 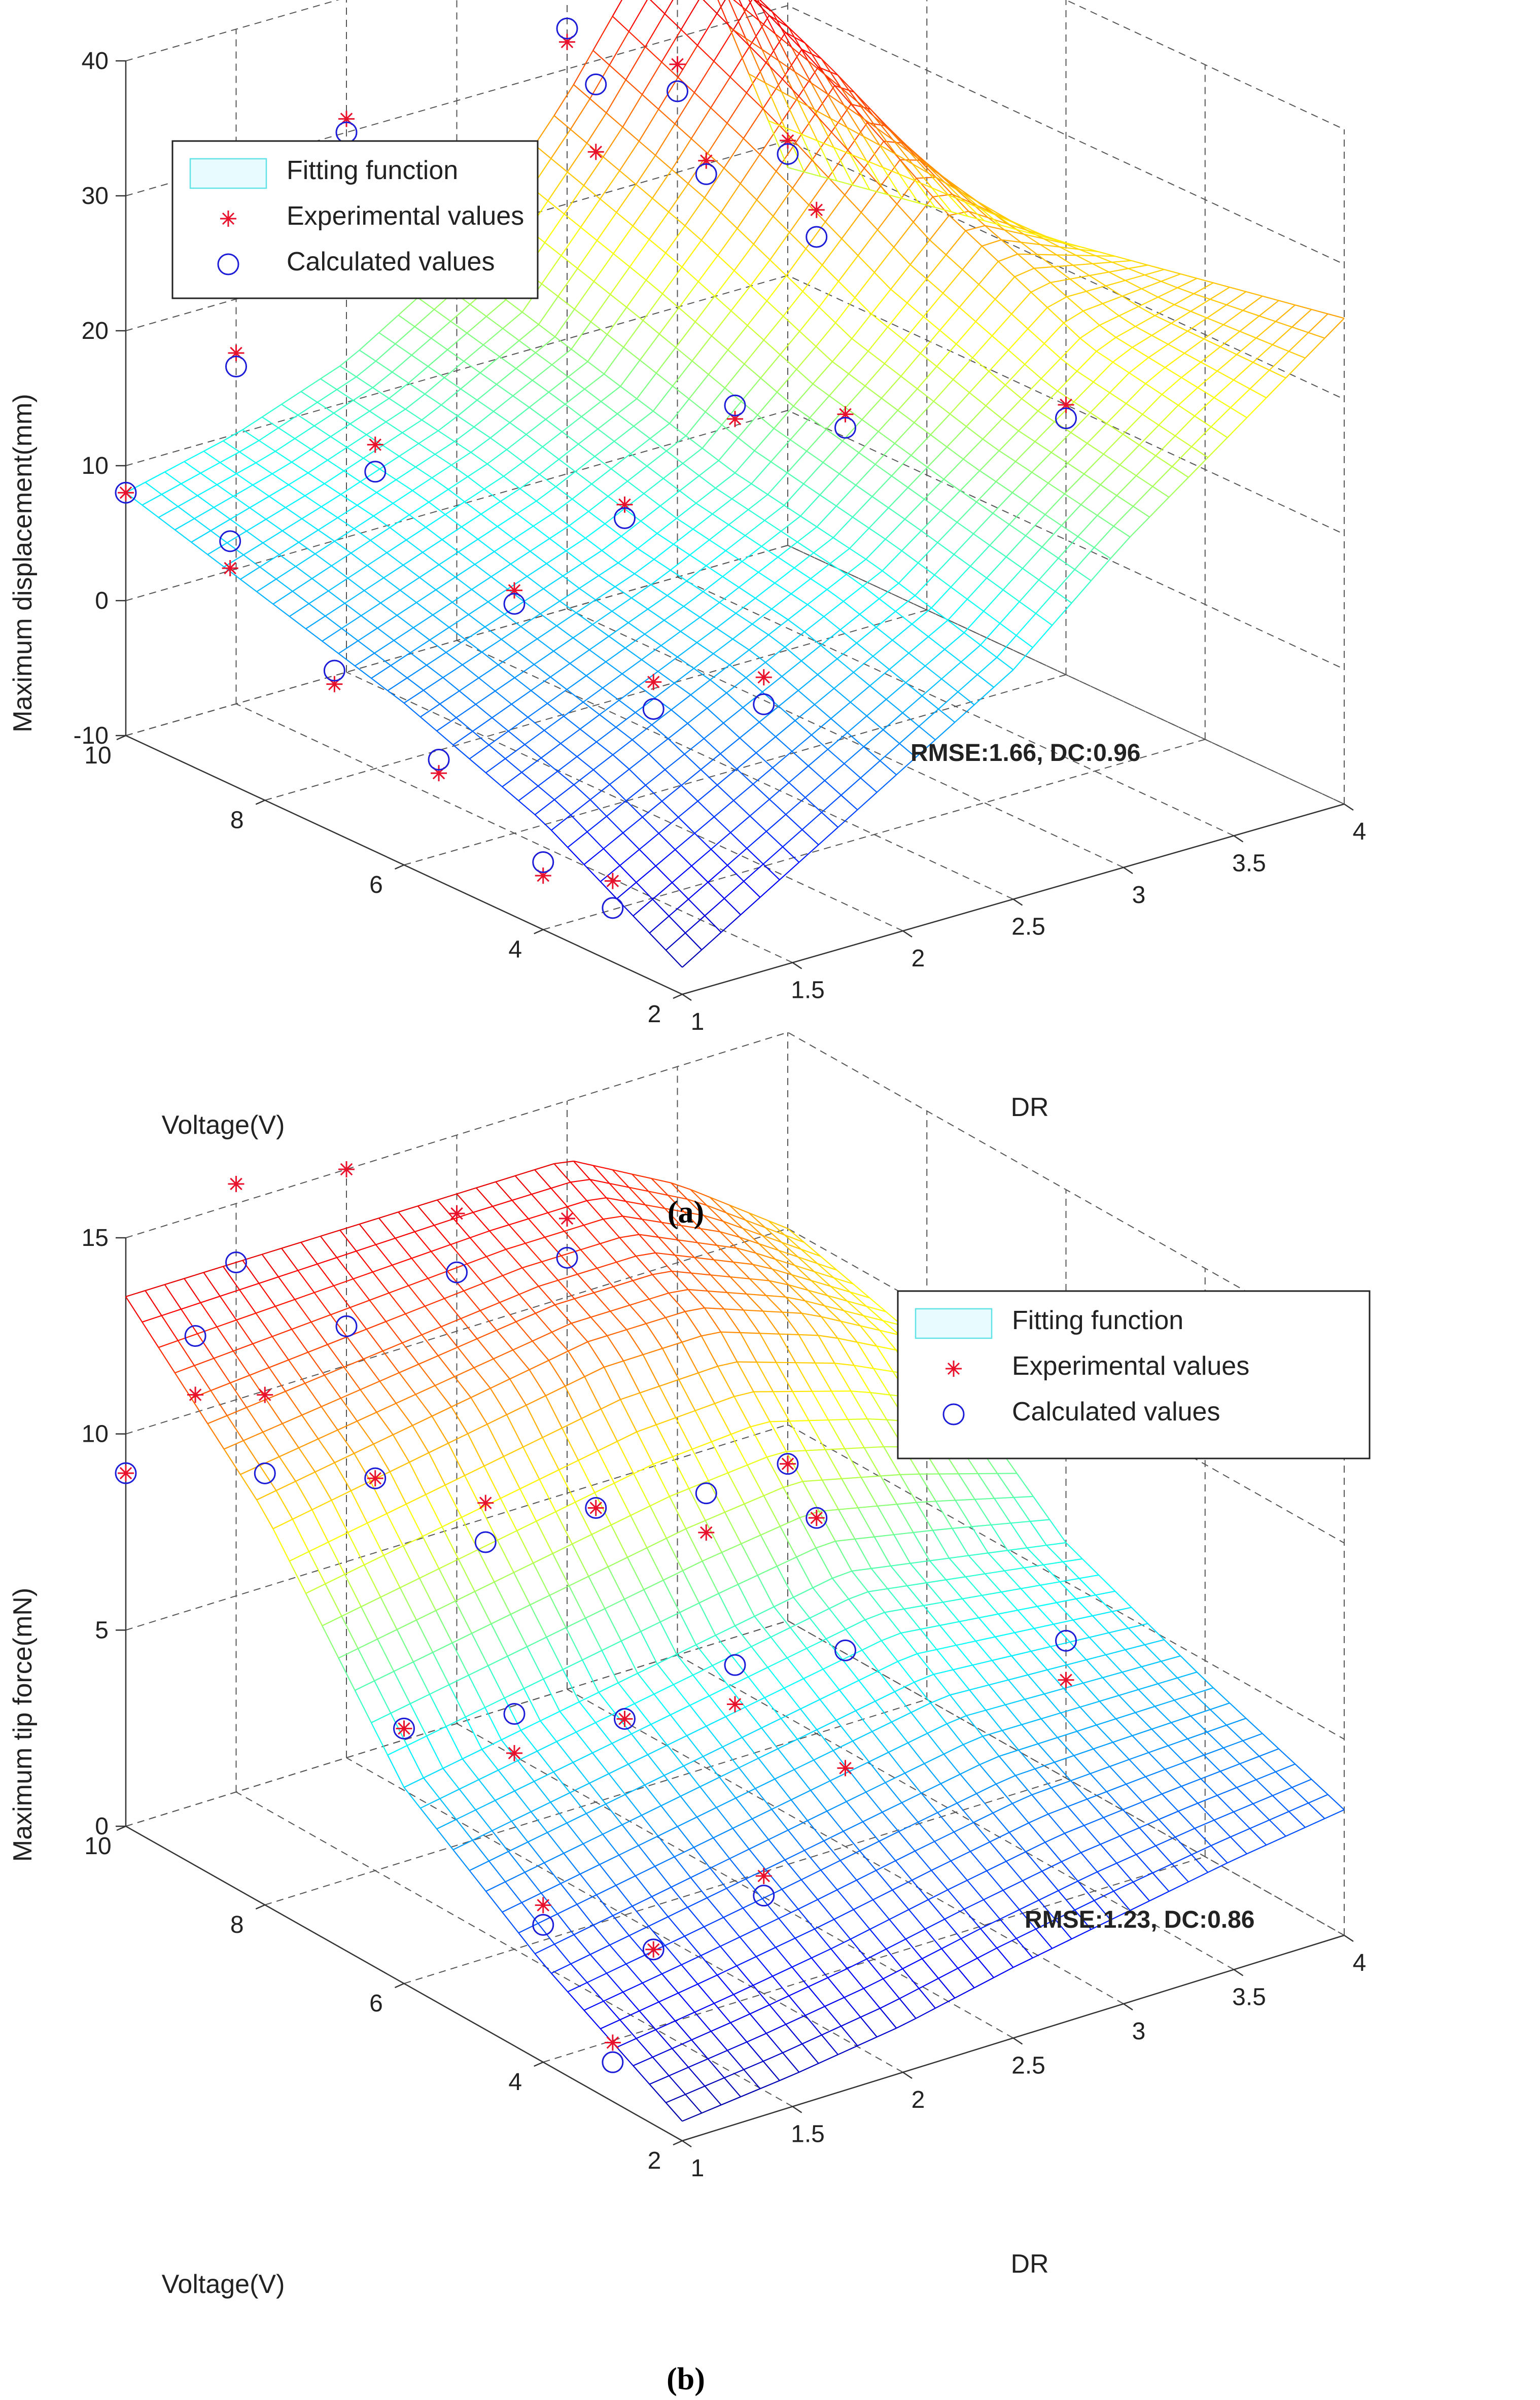 I want to click on y-tick-label: 6, so click(x=376, y=2003).